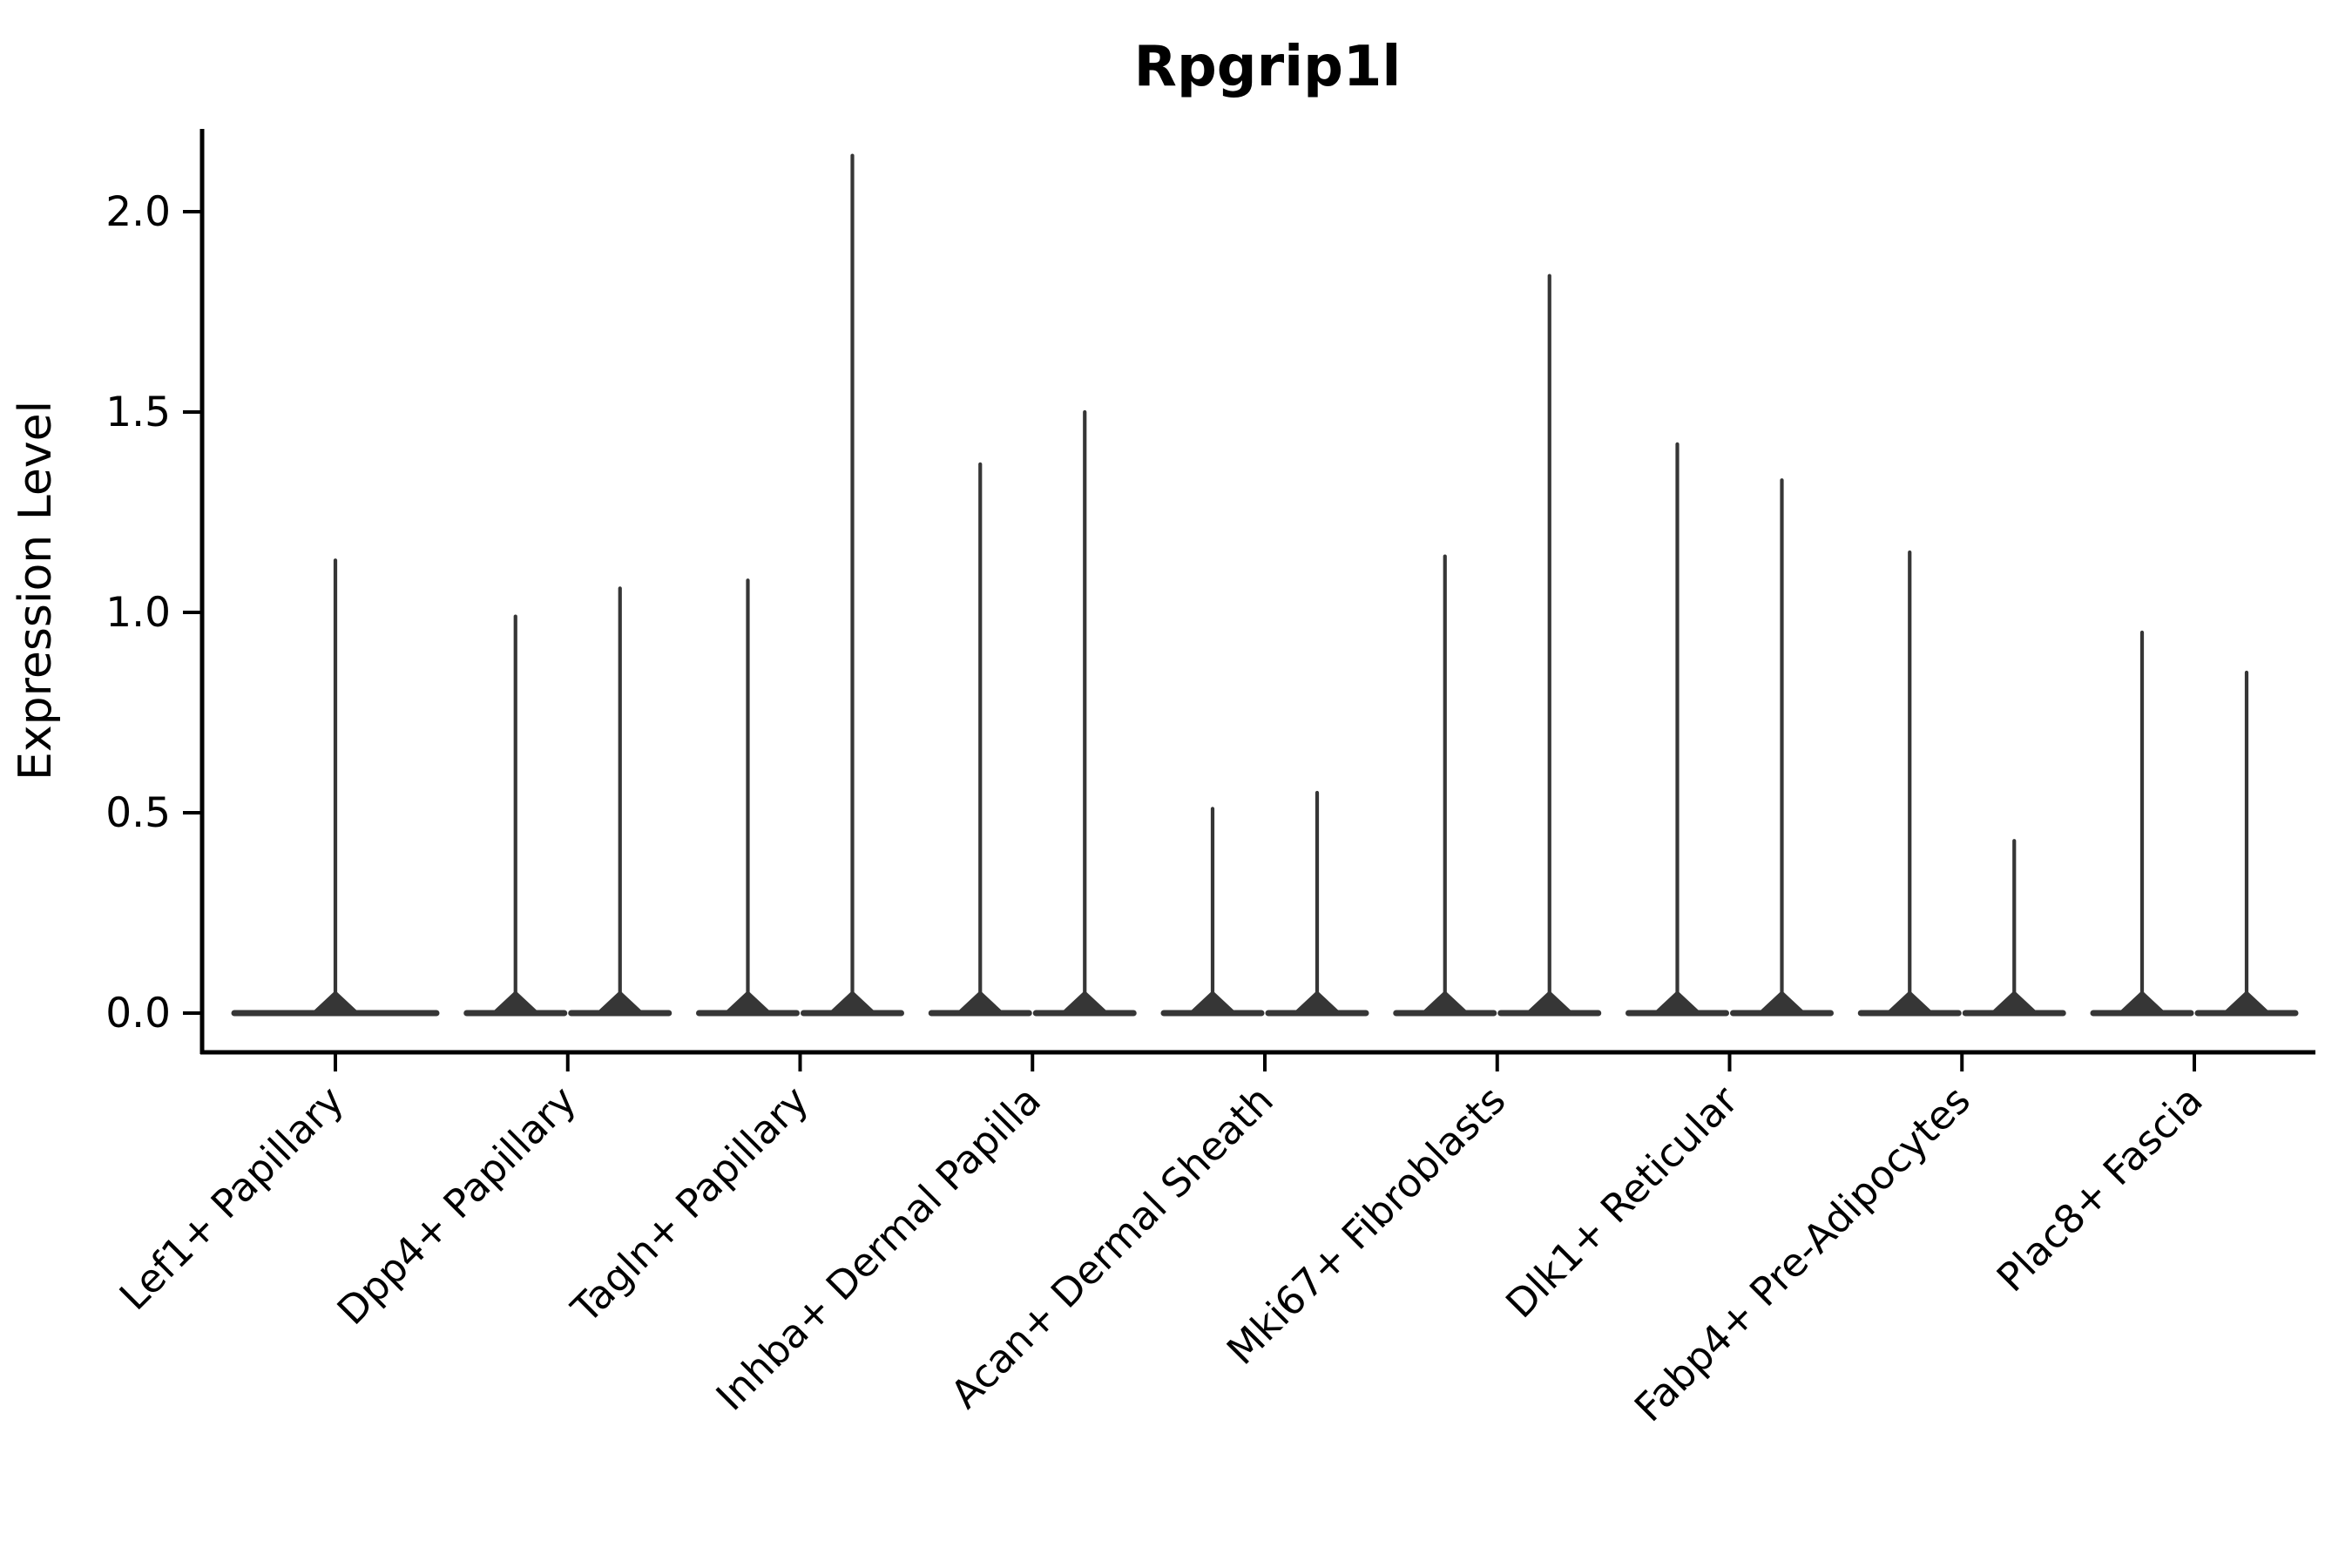 Image resolution: width=2352 pixels, height=1568 pixels. What do you see at coordinates (138, 813) in the screenshot?
I see `y-tick-label: 0.5` at bounding box center [138, 813].